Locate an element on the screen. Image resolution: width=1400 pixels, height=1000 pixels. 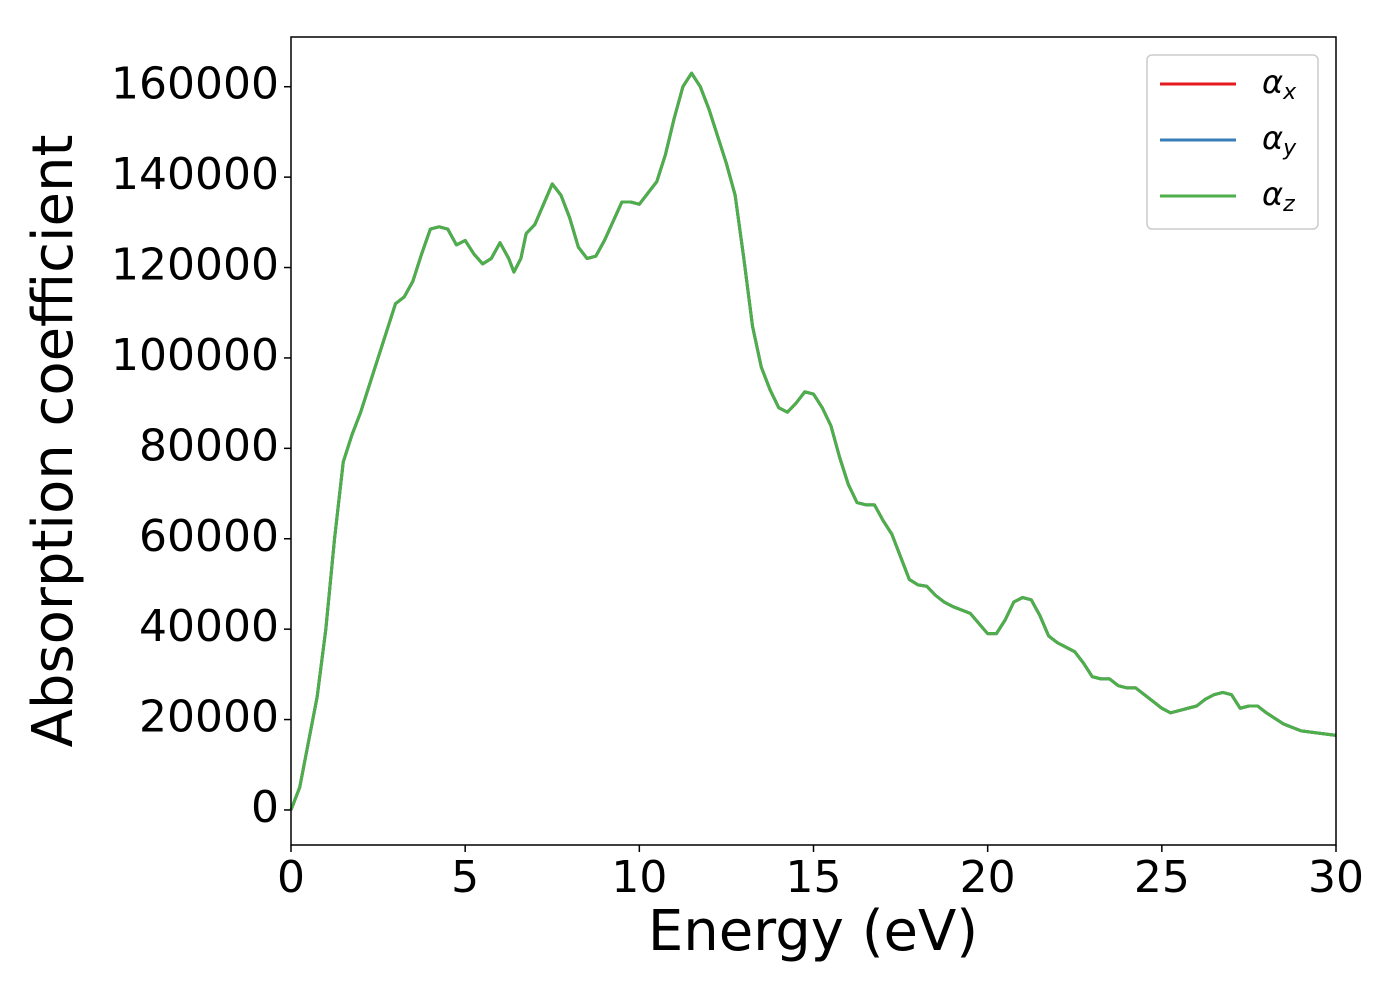
y-tick-label: 20000 is located at coordinates (209, 717).